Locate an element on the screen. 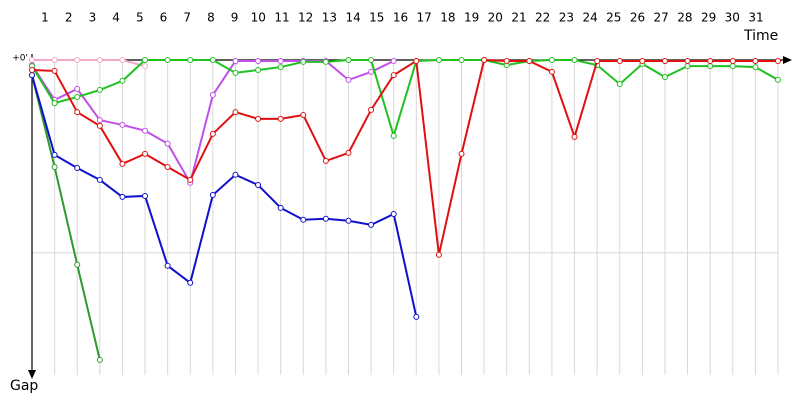  lap-label: 24 is located at coordinates (589, 18).